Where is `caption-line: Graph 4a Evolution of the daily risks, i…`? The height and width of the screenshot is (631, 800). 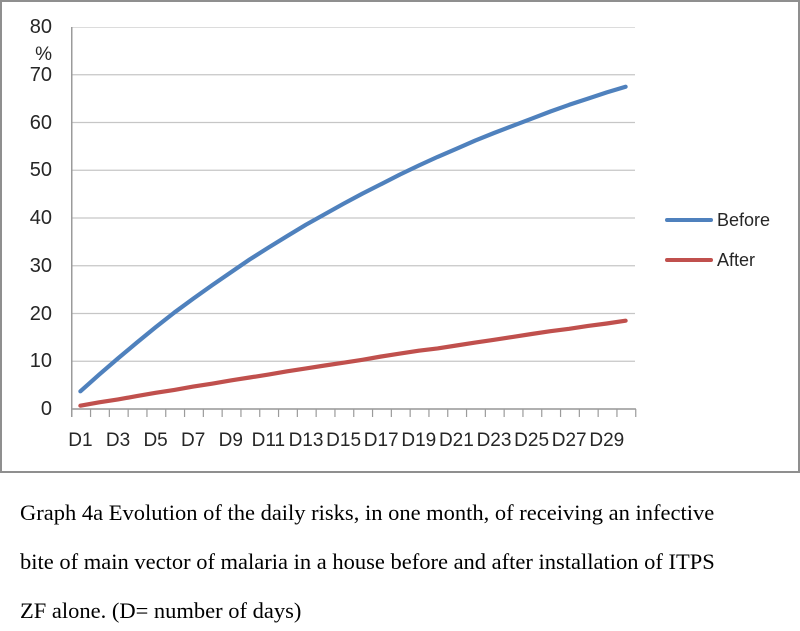 caption-line: Graph 4a Evolution of the daily risks, i… is located at coordinates (367, 512).